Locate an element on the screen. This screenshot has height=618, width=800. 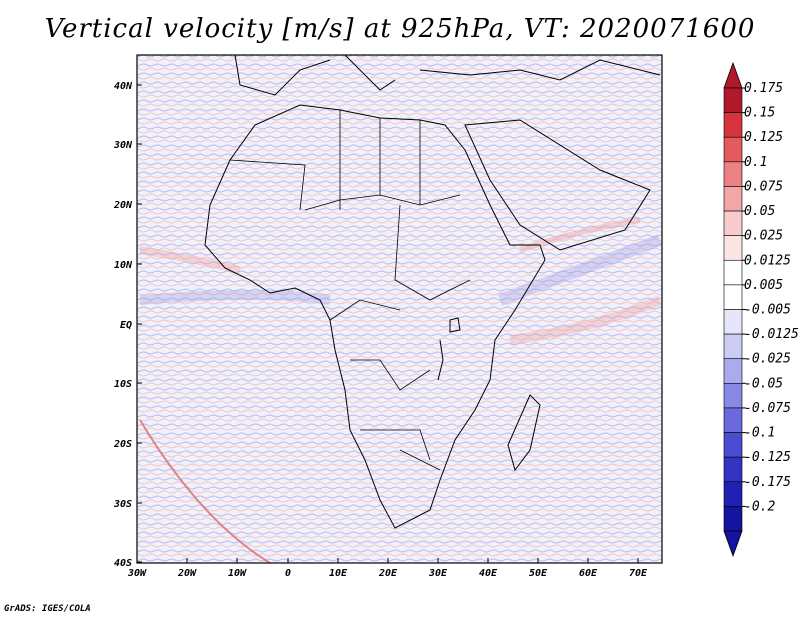
colorbar-label: -0.175 is located at coordinates (767, 482).